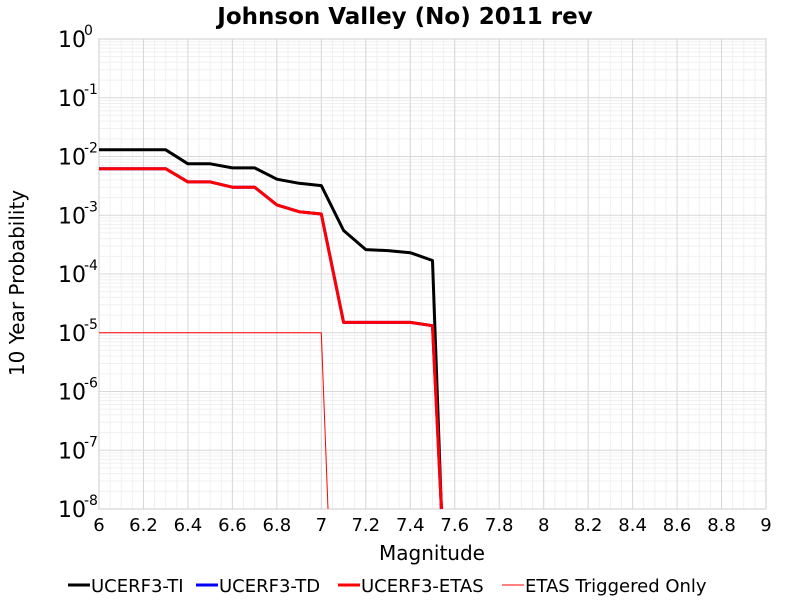  I want to click on x-tick-label: 8.4, so click(632, 525).